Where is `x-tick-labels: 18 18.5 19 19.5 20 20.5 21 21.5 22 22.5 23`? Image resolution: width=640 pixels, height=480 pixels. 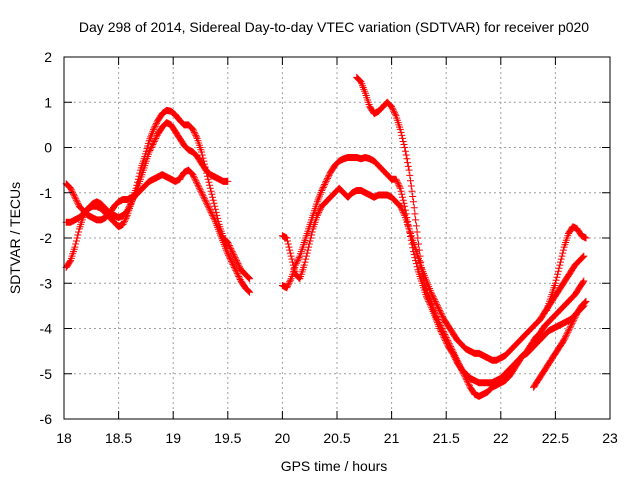 x-tick-labels: 18 18.5 19 19.5 20 20.5 21 21.5 22 22.5 23 is located at coordinates (337, 438).